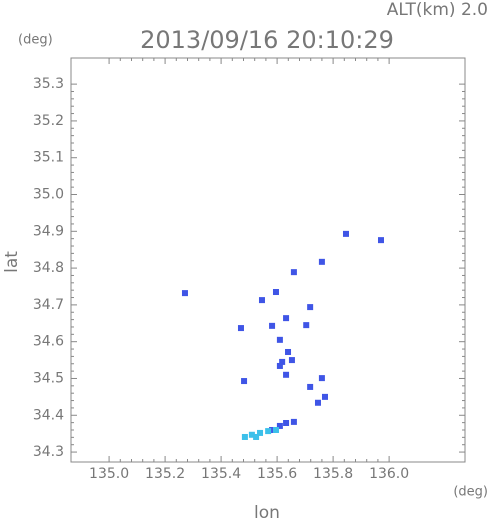  Describe the element at coordinates (333, 474) in the screenshot. I see `x-tick-label: 135.8` at that location.